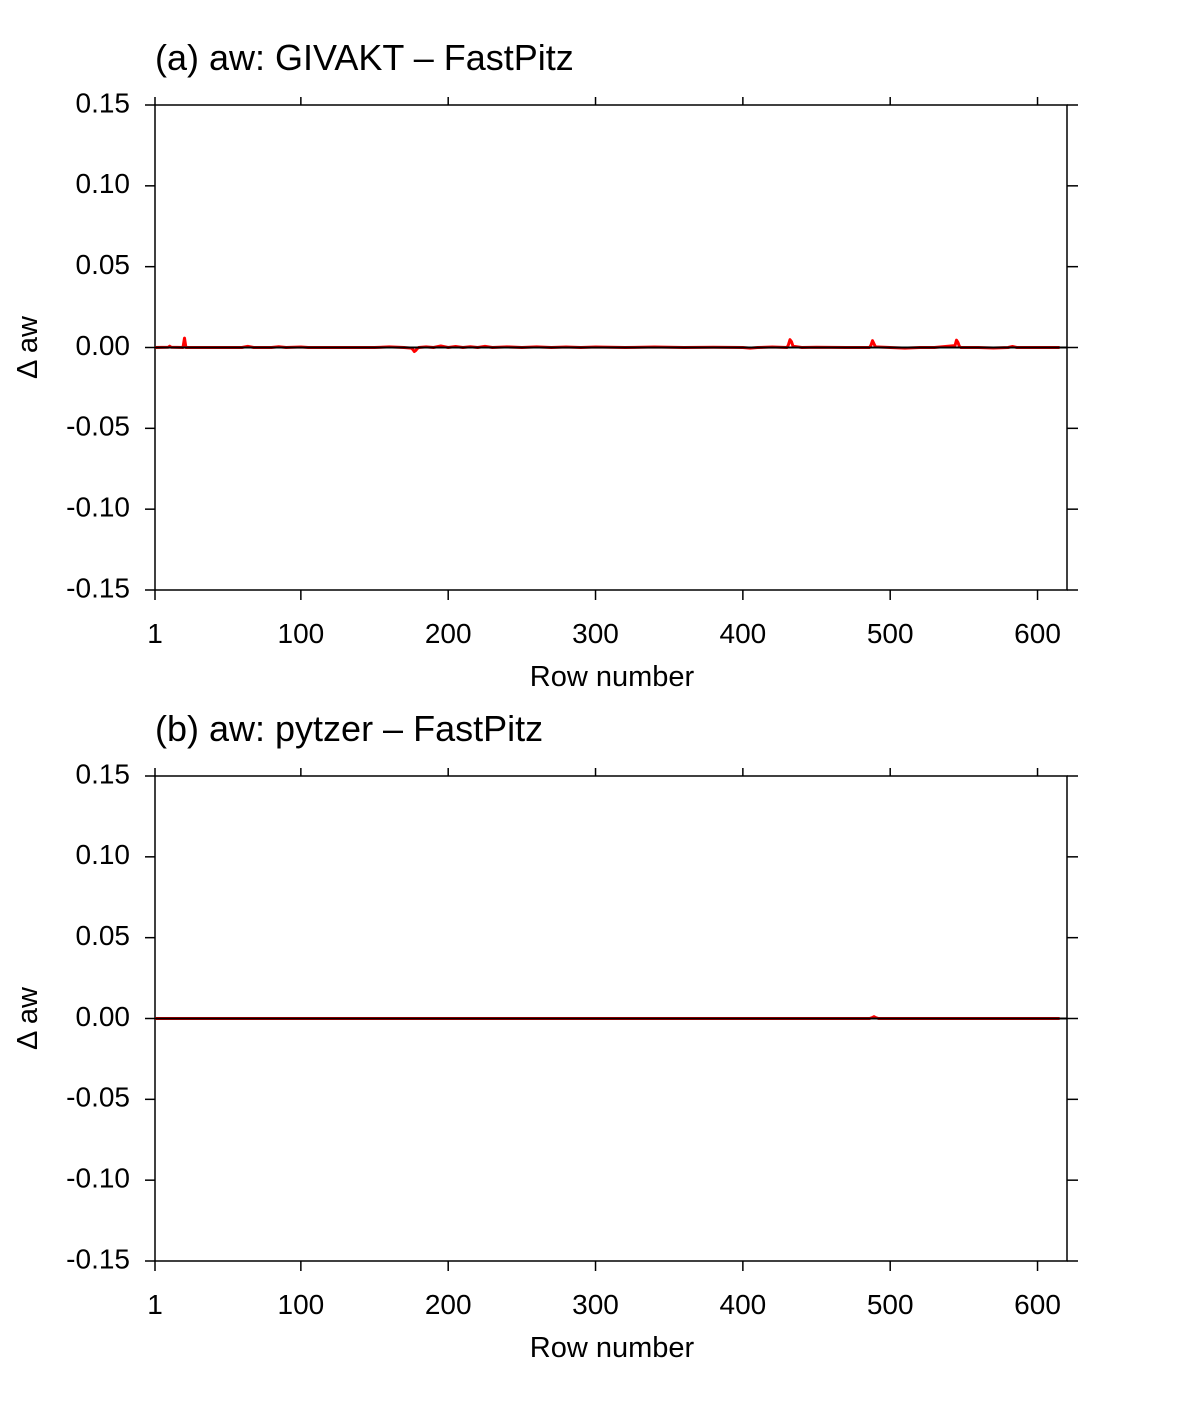  What do you see at coordinates (349, 728) in the screenshot?
I see `chart-title: (b) aw: pytzer – FastPitz` at bounding box center [349, 728].